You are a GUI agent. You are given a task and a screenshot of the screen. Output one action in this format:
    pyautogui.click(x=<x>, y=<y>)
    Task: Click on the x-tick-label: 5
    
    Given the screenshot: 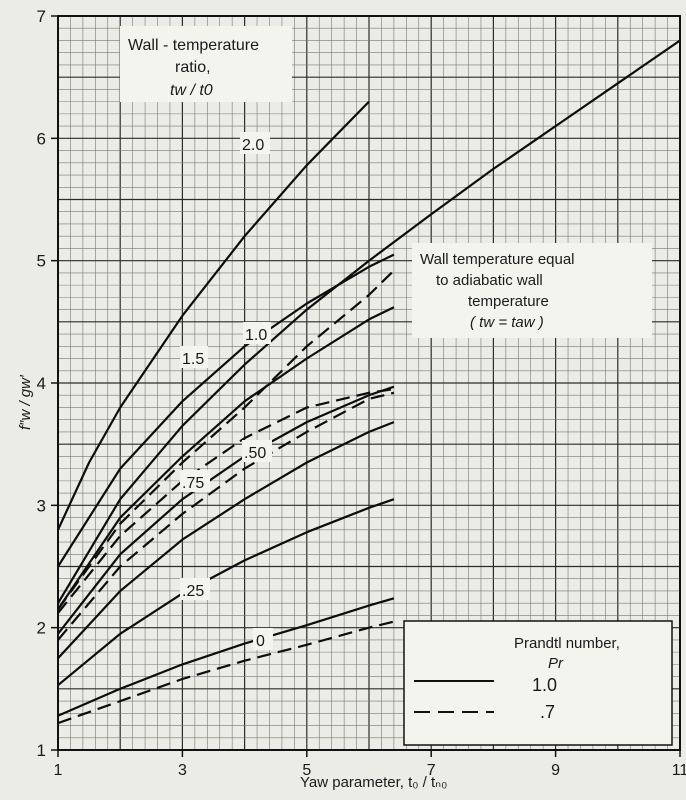 What is the action you would take?
    pyautogui.click(x=306, y=770)
    